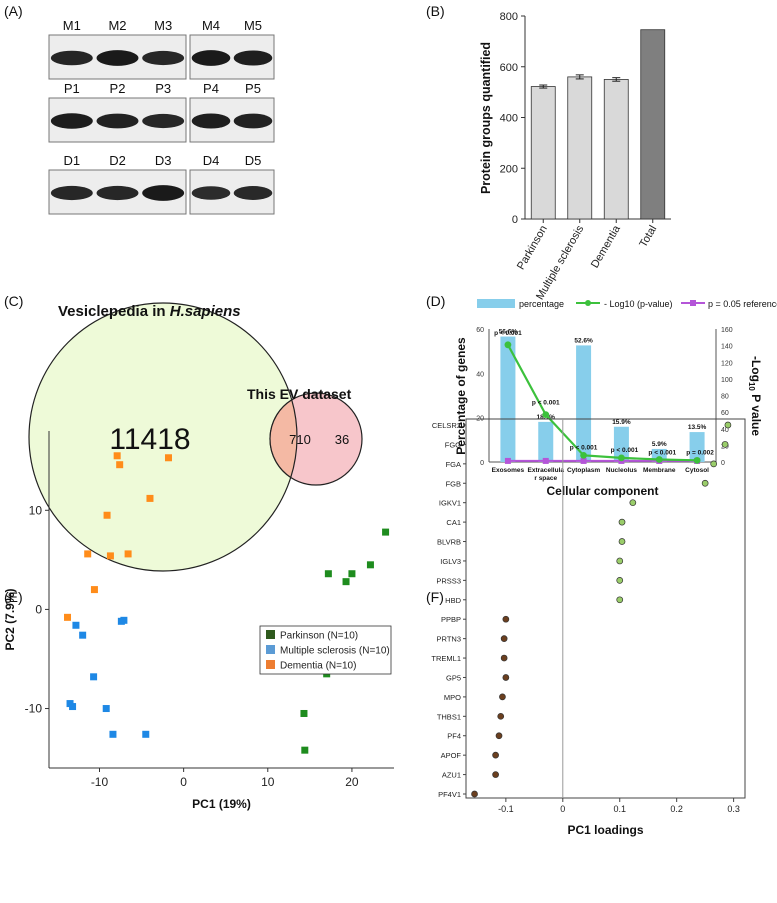 The image size is (777, 903). Describe the element at coordinates (10, 619) in the screenshot. I see `chart-e-y-axis-title: PC2 (7.9%)` at that location.